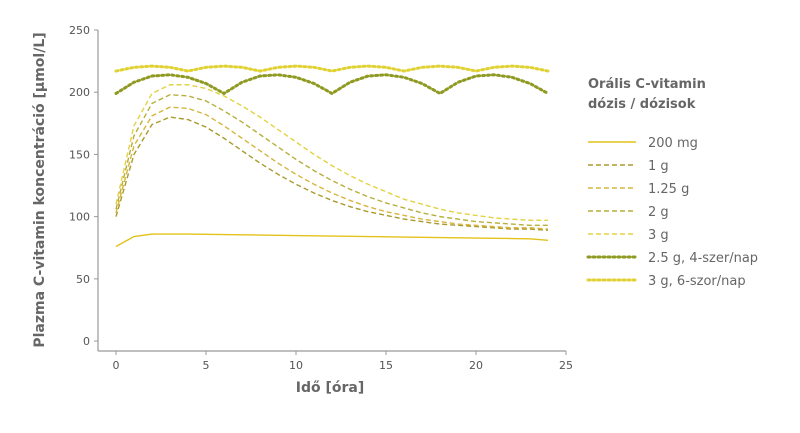 The height and width of the screenshot is (433, 800). What do you see at coordinates (386, 365) in the screenshot?
I see `x-tick-label: 15` at bounding box center [386, 365].